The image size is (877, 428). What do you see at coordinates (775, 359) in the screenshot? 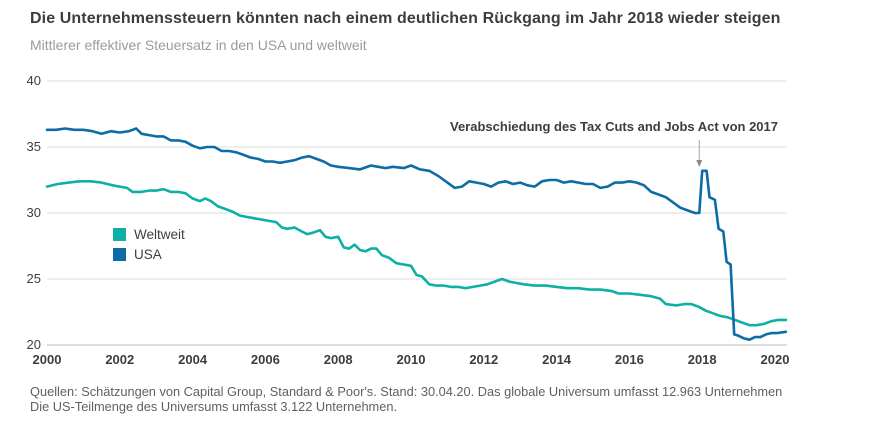
I see `x-tick-label-2020: 2020` at bounding box center [775, 359].